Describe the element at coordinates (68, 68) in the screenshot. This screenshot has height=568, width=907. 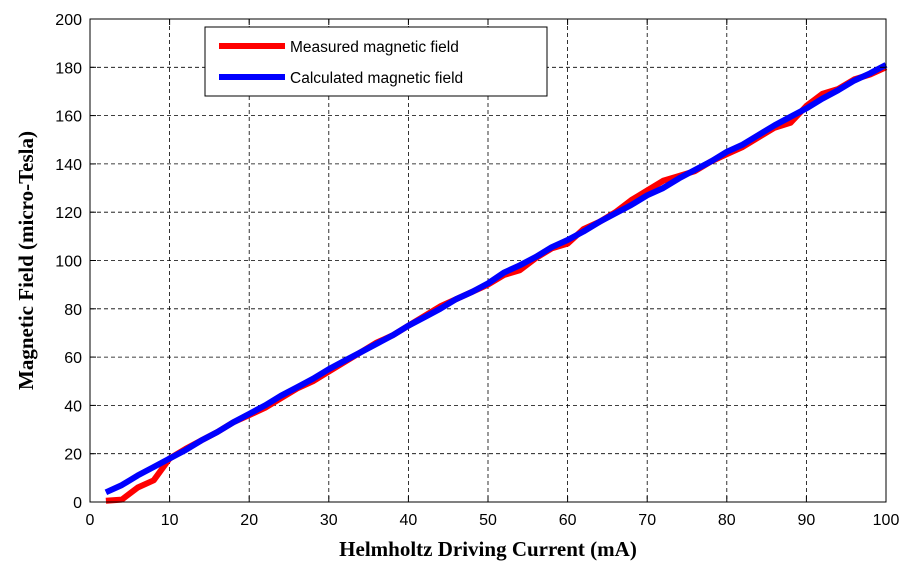
I see `y-tick-label: 180` at that location.